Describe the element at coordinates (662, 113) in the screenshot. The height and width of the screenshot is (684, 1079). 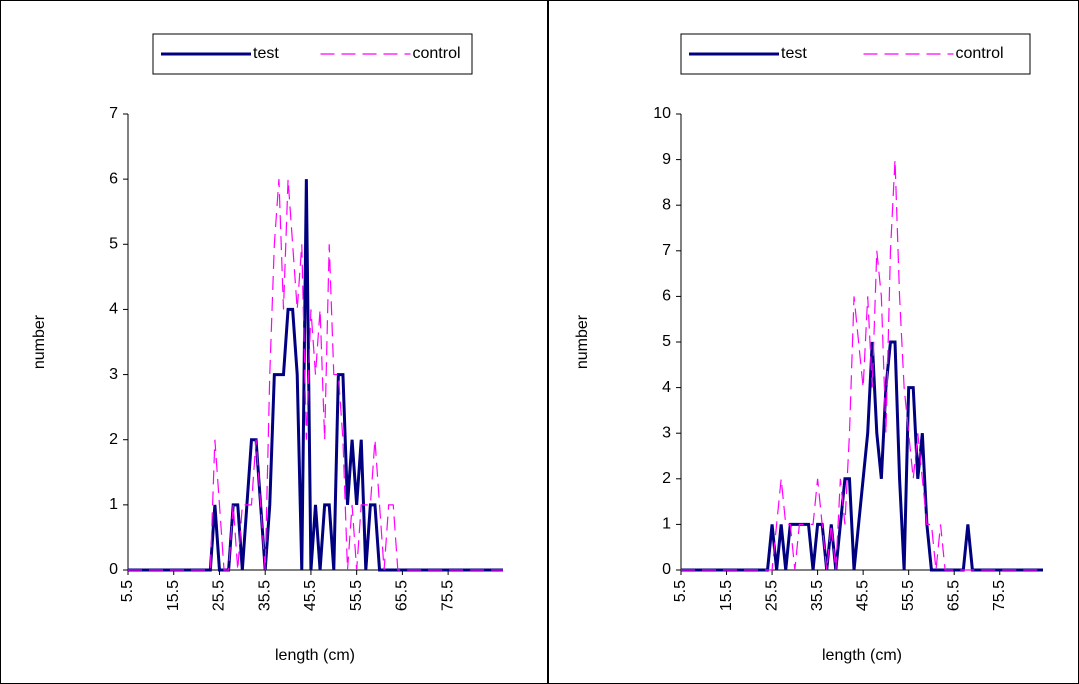
I see `y-tick-label: 10` at that location.